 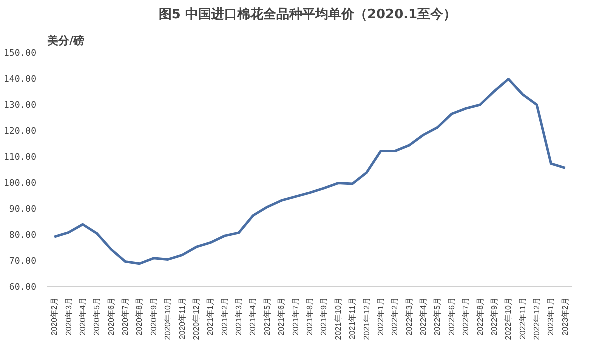 What do you see at coordinates (20, 106) in the screenshot?
I see `y-tick-label: 130.00` at bounding box center [20, 106].